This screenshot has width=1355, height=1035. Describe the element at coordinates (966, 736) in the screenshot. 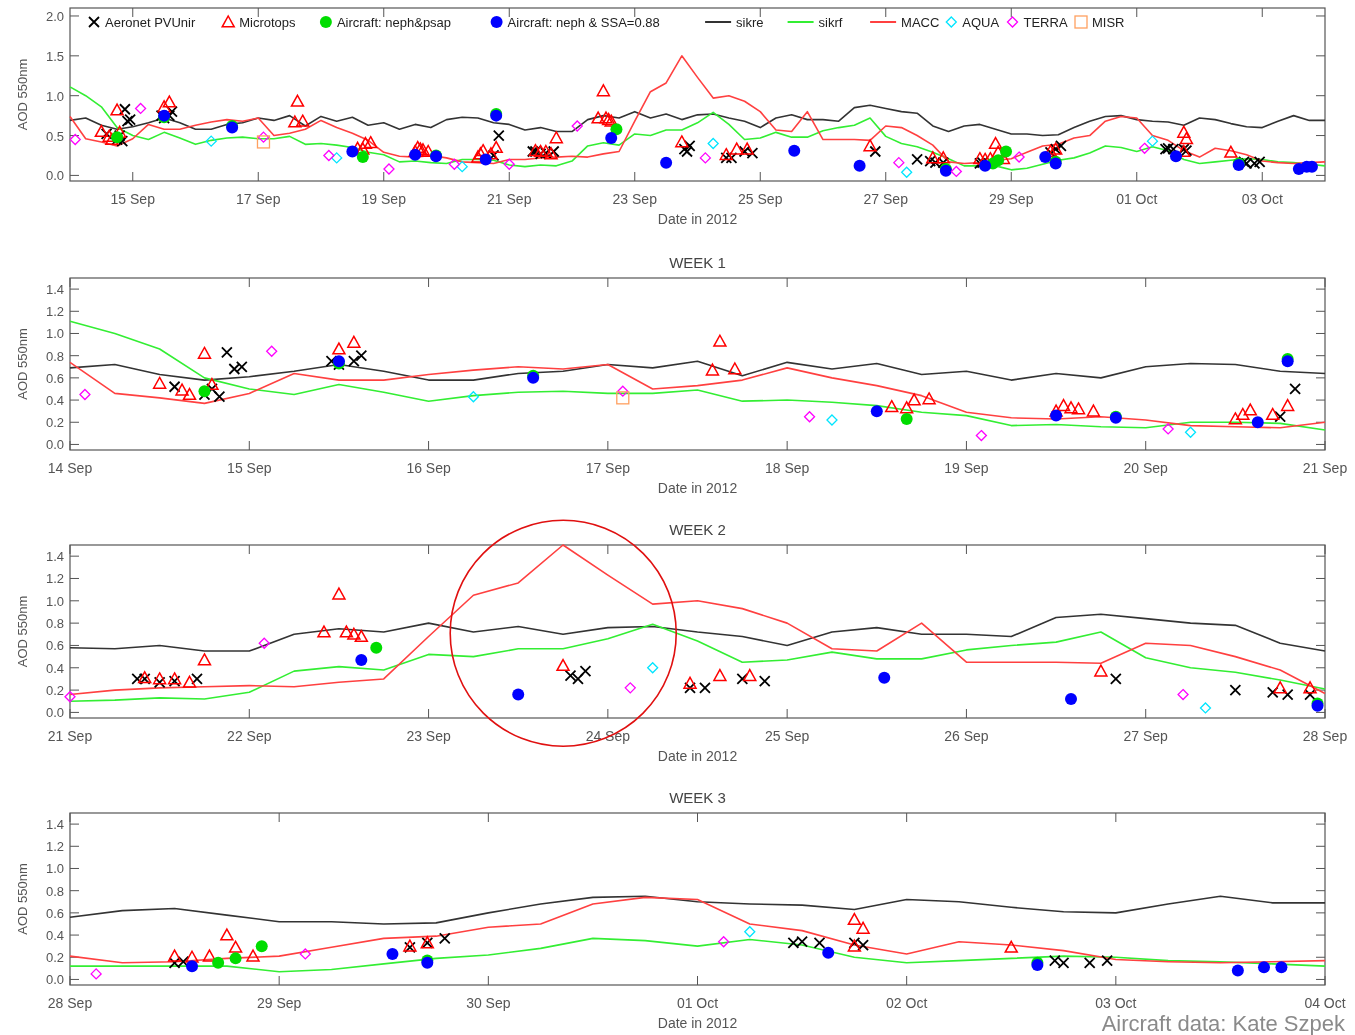

I see `x-tick-label: 26 Sep` at that location.